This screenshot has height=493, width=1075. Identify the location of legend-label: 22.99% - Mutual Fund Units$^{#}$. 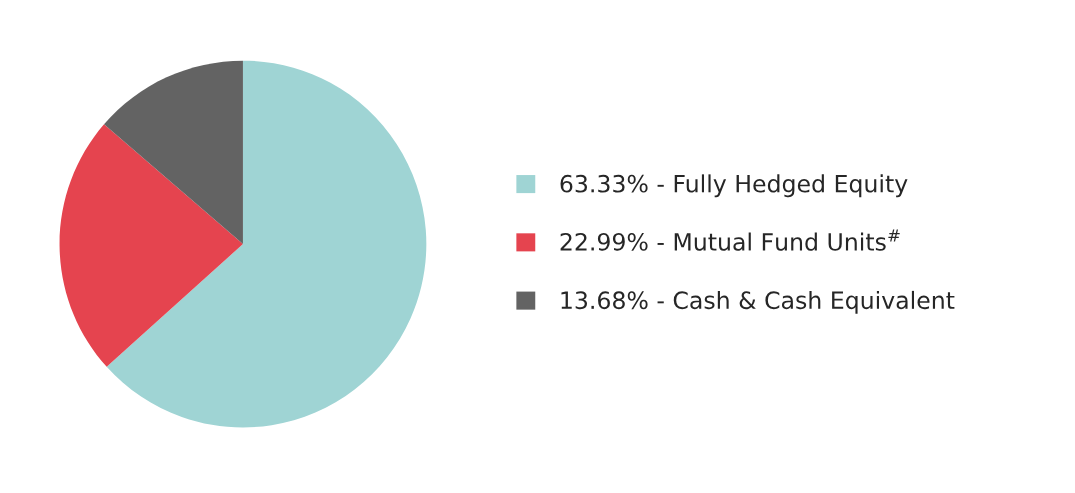
(730, 240).